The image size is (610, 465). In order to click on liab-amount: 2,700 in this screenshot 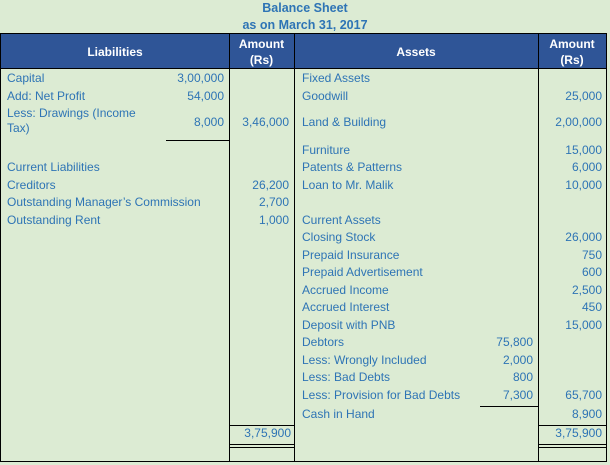, I will do `click(273, 202)`.